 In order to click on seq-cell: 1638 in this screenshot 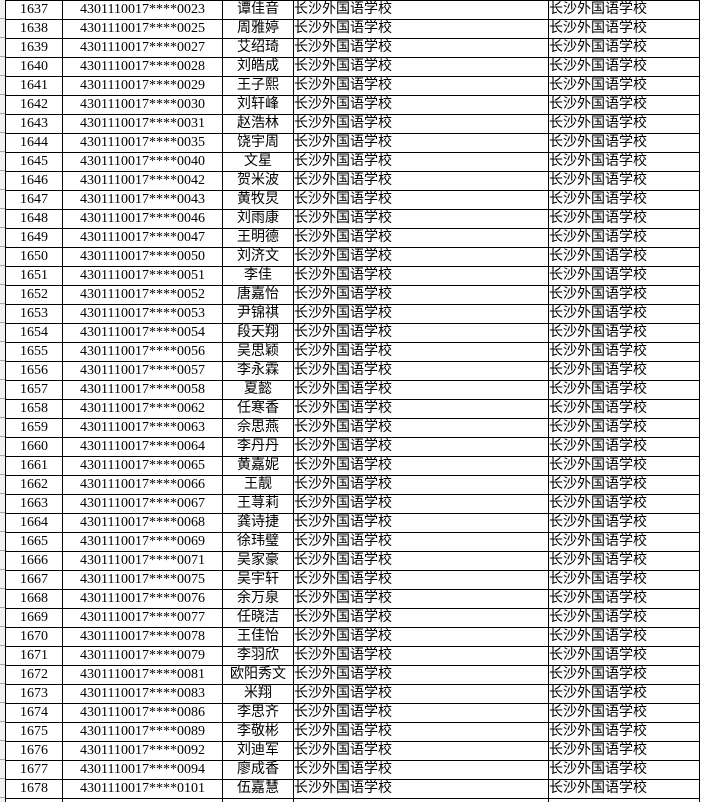, I will do `click(34, 29)`.